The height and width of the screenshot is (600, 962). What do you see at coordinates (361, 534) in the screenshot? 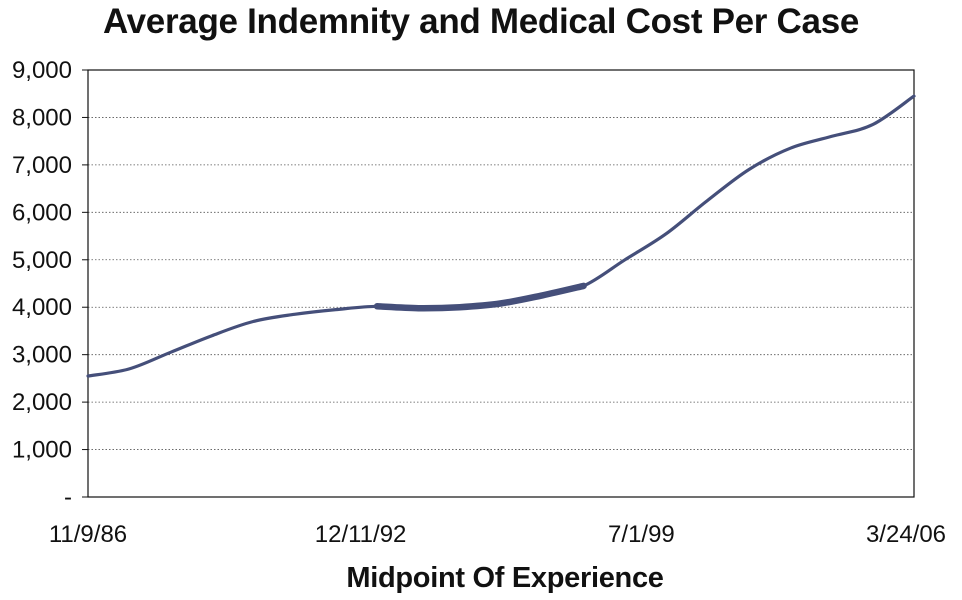
I see `x-tick-label: 12/11/92` at bounding box center [361, 534].